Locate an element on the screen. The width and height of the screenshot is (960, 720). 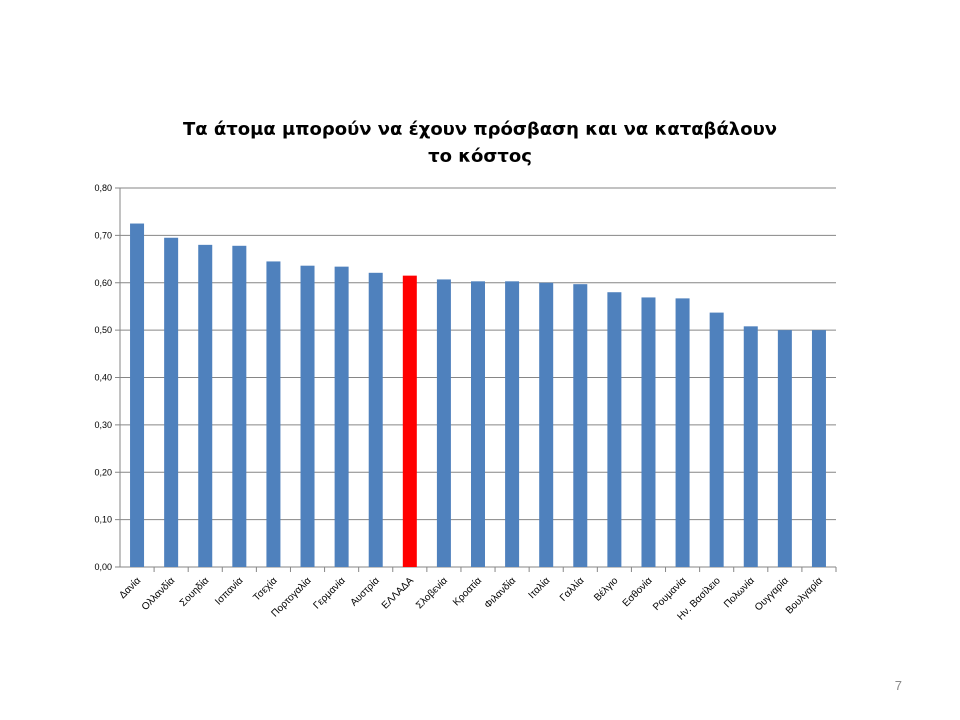
y-tick-label: 0,80 is located at coordinates (103, 188).